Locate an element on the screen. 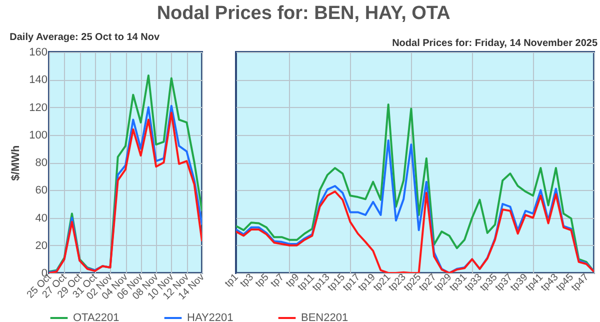 This screenshot has height=322, width=600. y-tick-label: 160 is located at coordinates (38, 52).